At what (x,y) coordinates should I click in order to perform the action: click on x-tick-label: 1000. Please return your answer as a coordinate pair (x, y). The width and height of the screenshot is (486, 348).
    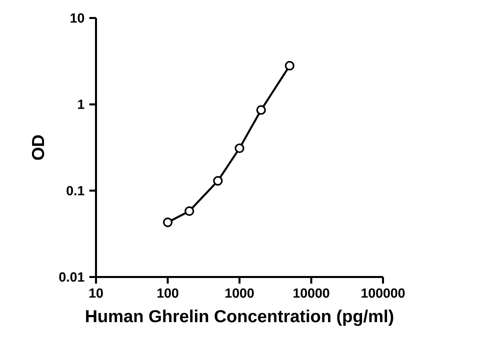
    Looking at the image, I should click on (240, 293).